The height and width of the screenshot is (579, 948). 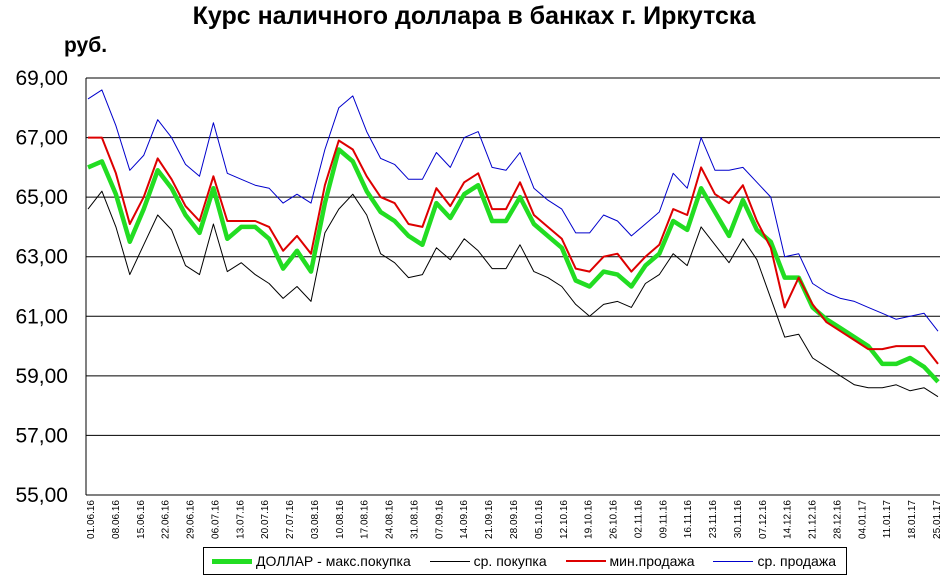 I want to click on x-tick-label: 08.06.16, so click(x=116, y=519).